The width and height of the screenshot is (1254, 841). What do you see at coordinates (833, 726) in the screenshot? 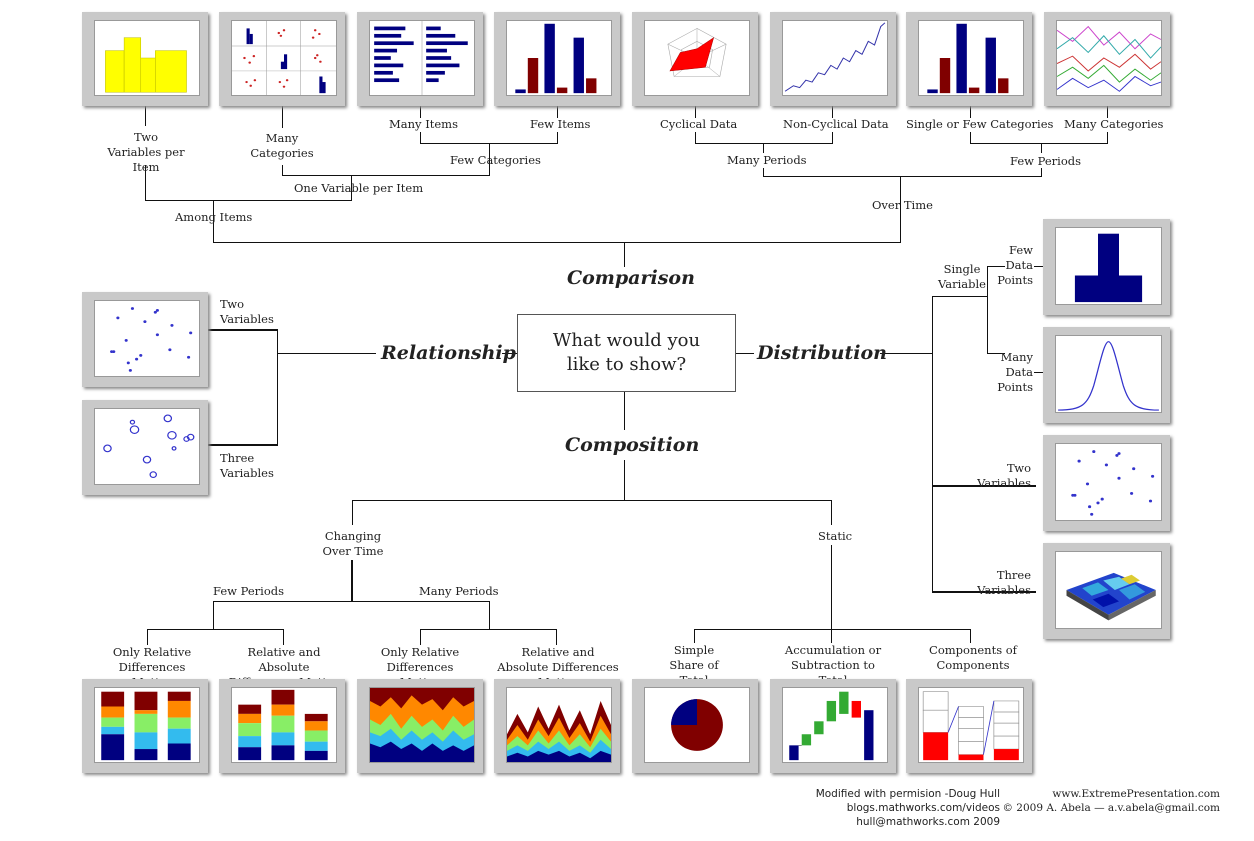
I see `thumb-waterfall-chart` at bounding box center [833, 726].